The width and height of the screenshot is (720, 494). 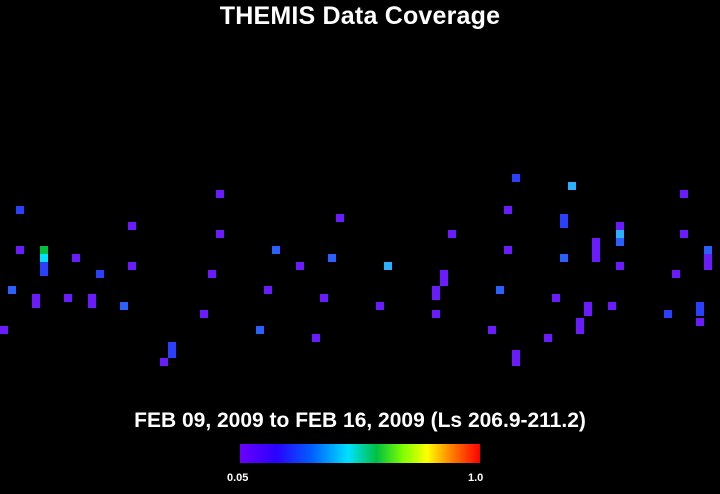 I want to click on colorbar-min-label: 0.05, so click(x=238, y=478).